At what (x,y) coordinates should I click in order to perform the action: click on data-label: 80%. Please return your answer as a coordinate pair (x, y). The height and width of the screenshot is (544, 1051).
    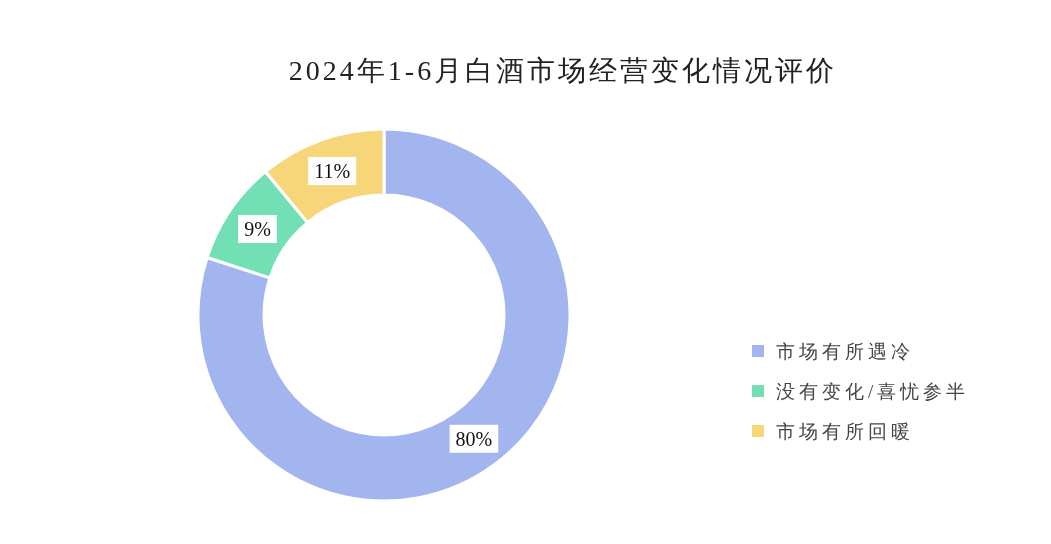
    Looking at the image, I should click on (474, 438).